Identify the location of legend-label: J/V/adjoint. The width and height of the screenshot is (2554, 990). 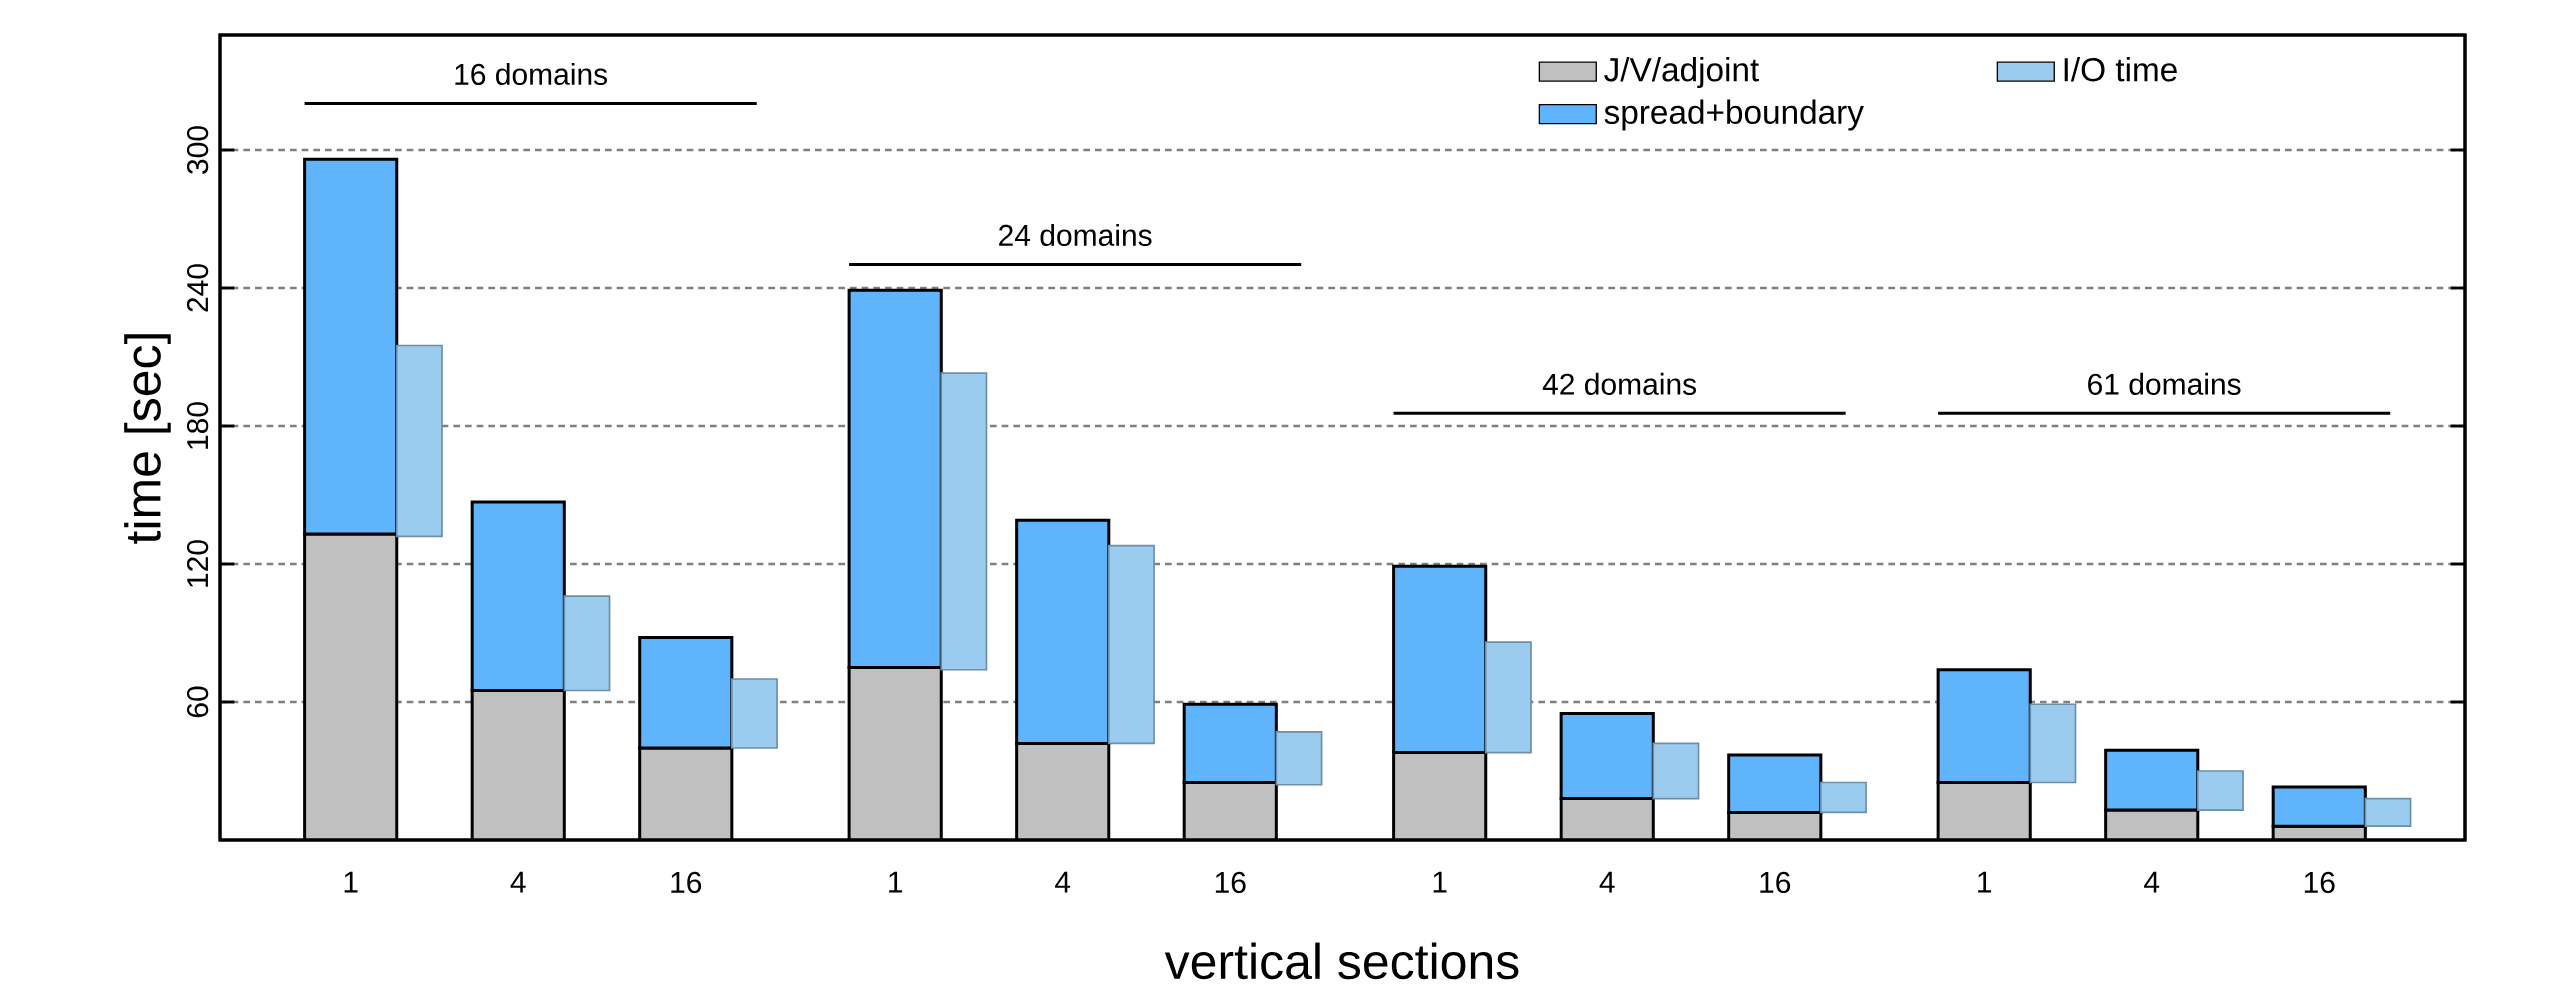
(1682, 72).